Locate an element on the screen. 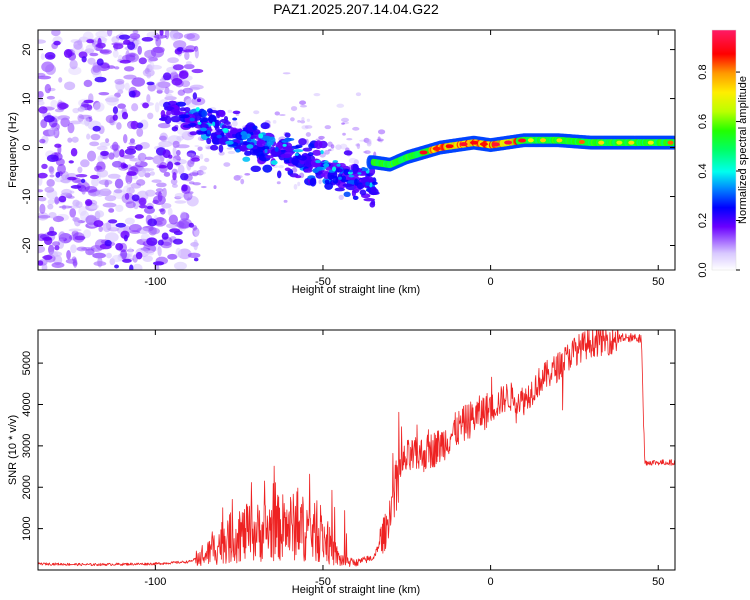  spectrogram-x-axis-label: Height of straight line (km) is located at coordinates (356, 290).